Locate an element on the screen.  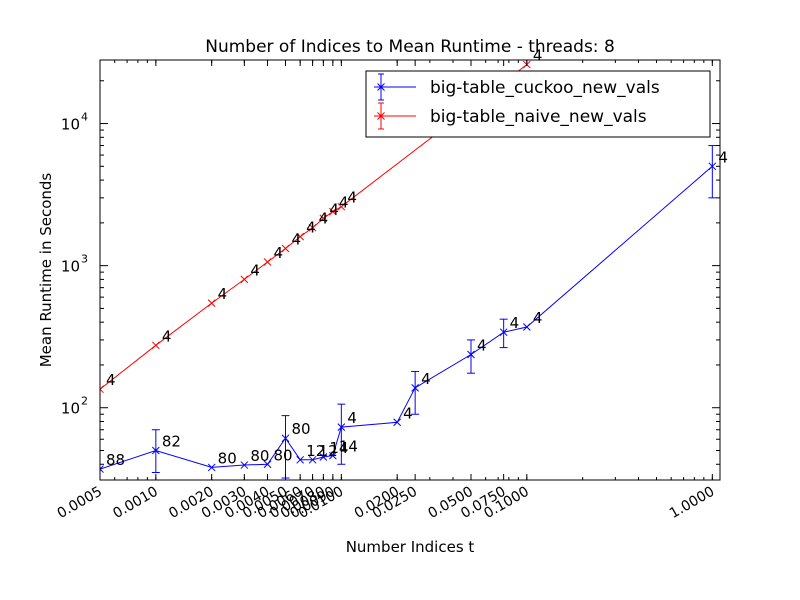
y-axis-label: Mean Runtime in Seconds is located at coordinates (46, 270).